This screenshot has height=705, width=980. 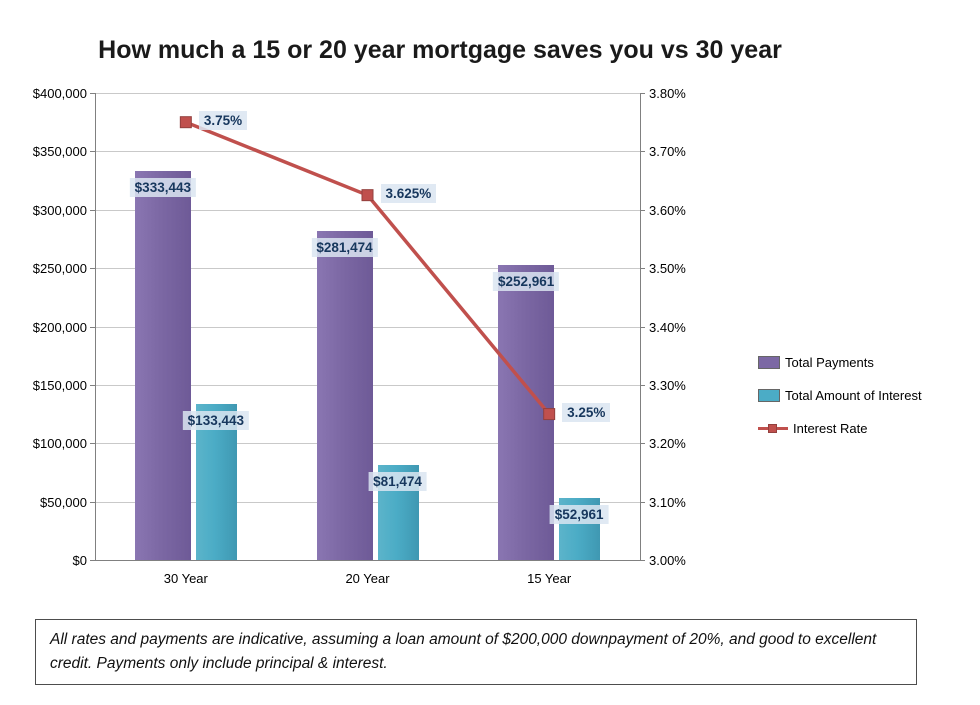 I want to click on y-axis-label-left: $0, so click(x=79, y=560).